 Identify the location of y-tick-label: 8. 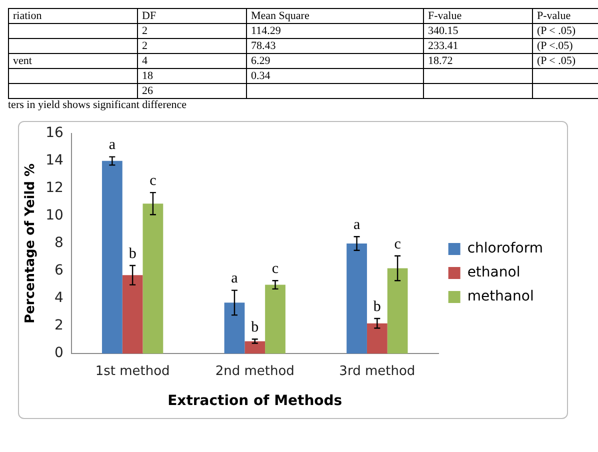
(59, 243).